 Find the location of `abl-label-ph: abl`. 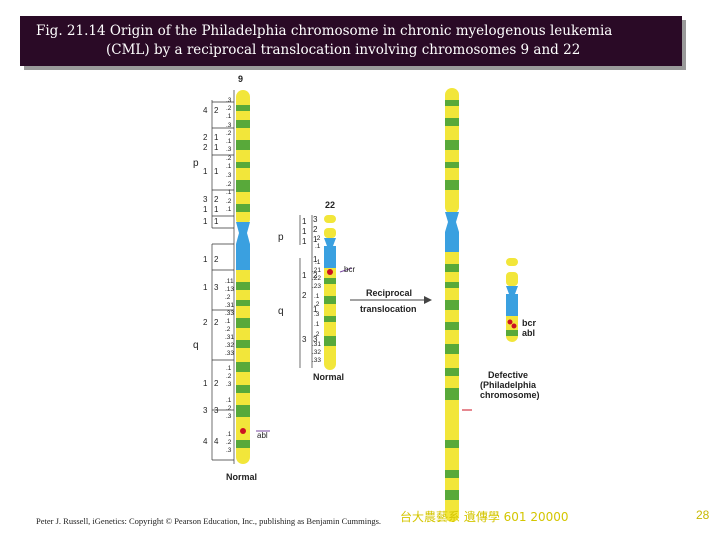

abl-label-ph: abl is located at coordinates (528, 333).